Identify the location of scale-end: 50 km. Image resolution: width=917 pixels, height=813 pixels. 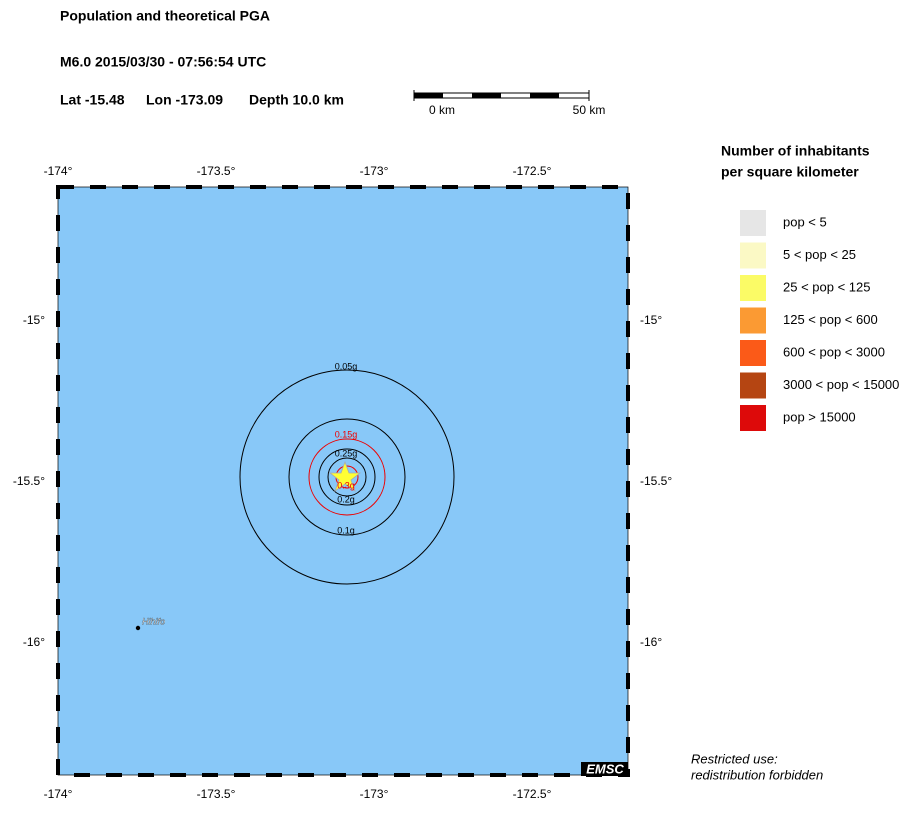
(589, 110).